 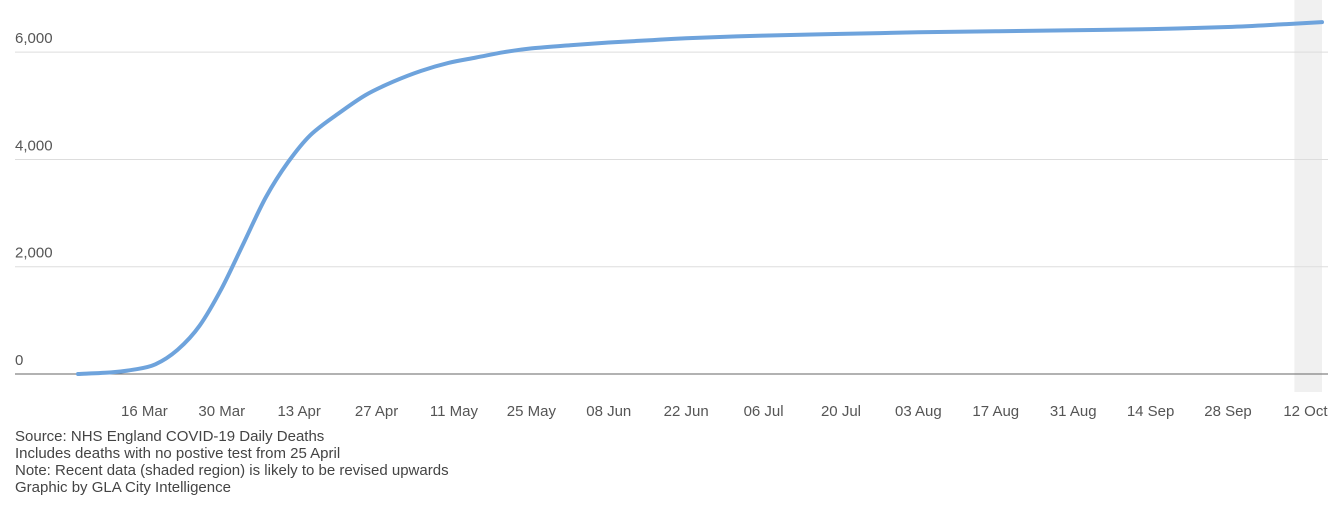 I want to click on x-tick-label: 20 Jul, so click(x=841, y=411).